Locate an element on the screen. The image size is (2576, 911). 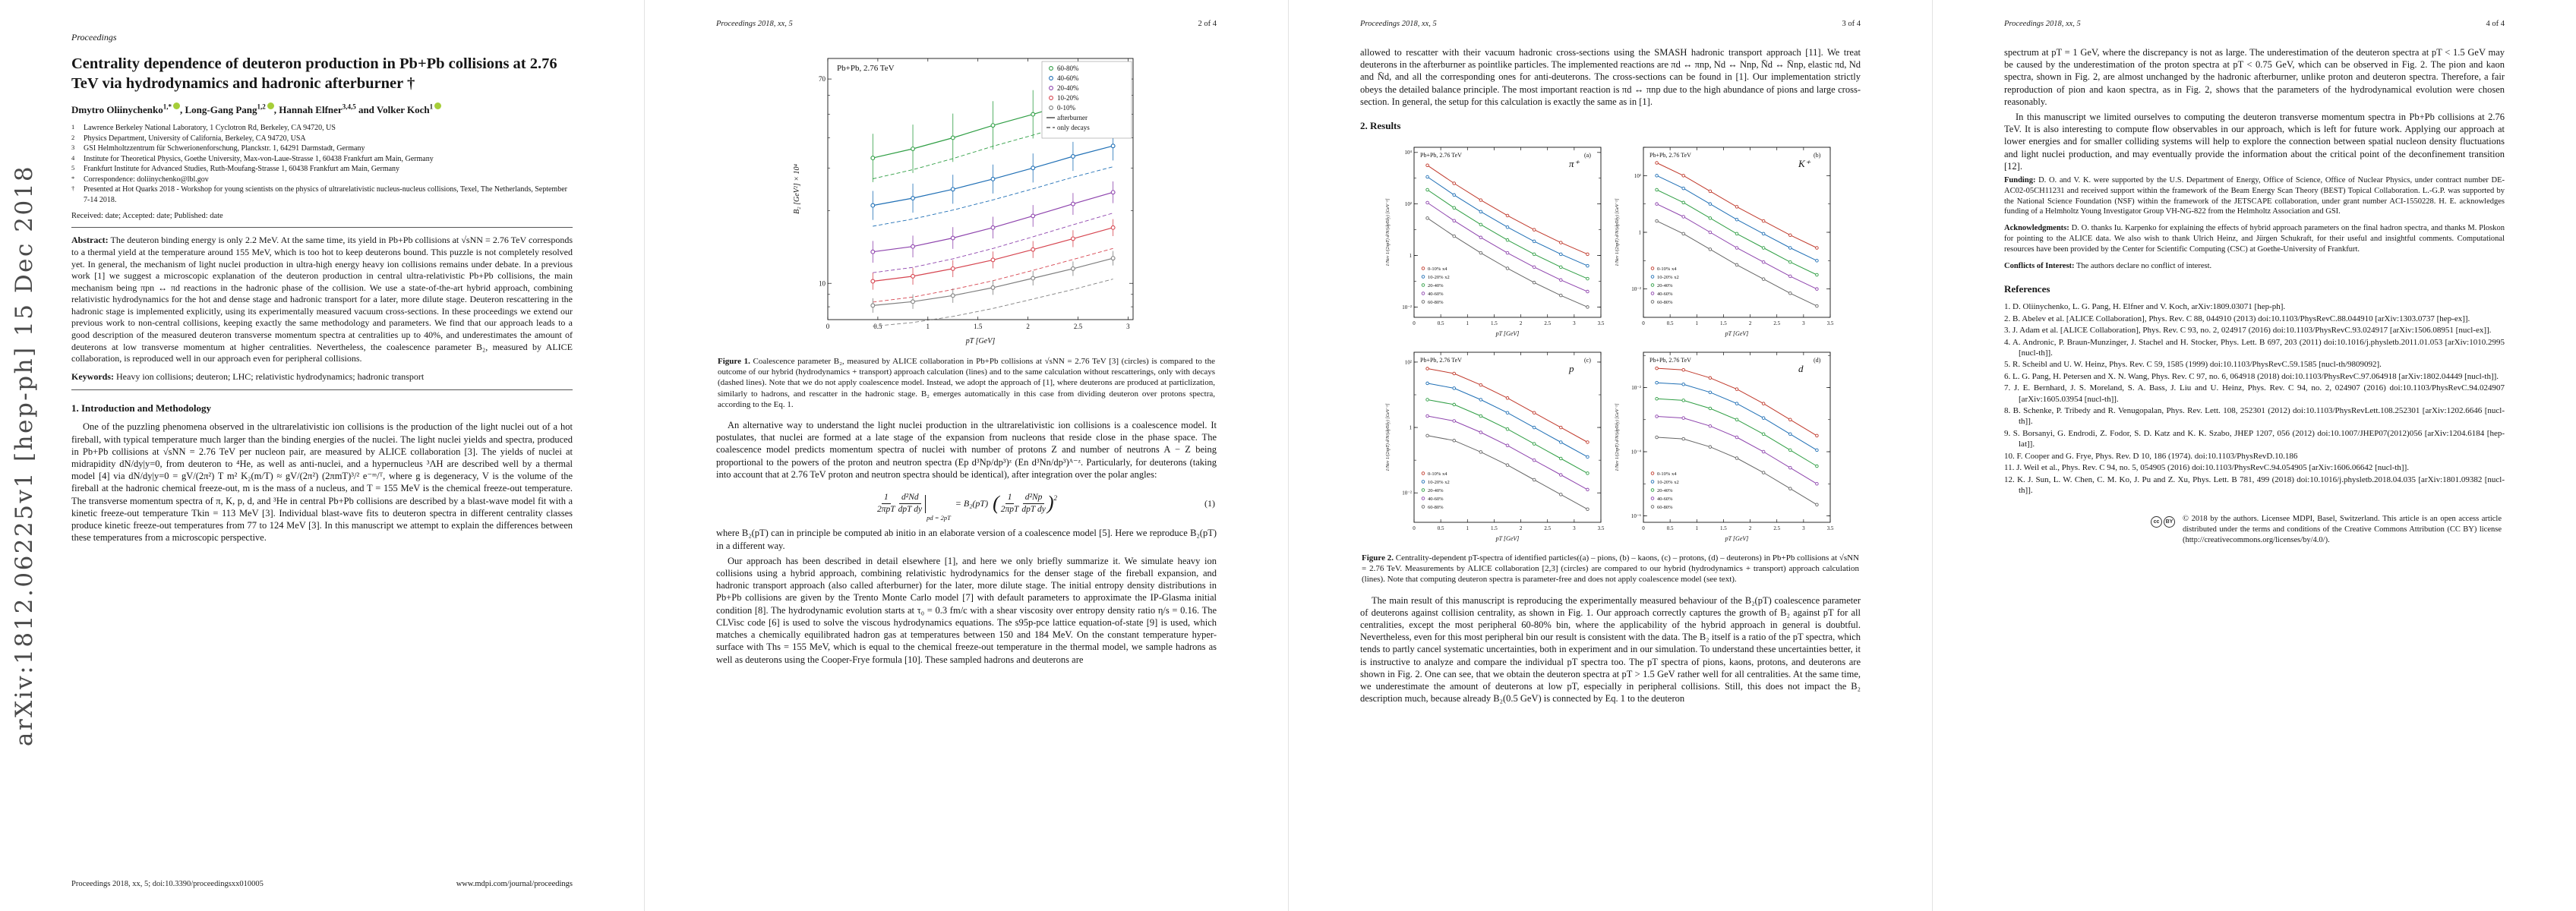
svg-text: d is located at coordinates (1801, 368).